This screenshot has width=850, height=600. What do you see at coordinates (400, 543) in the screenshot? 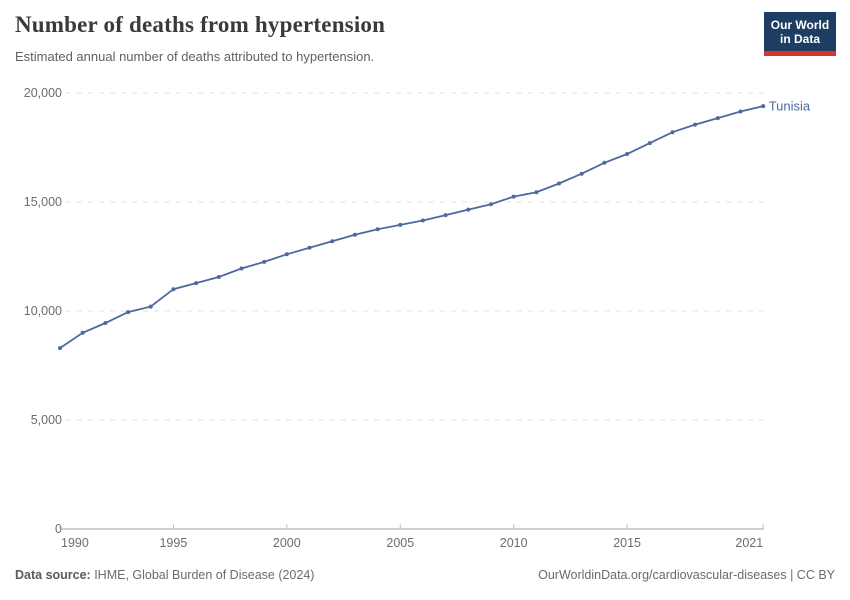
I see `x-axis-tick-label: 2005` at bounding box center [400, 543].